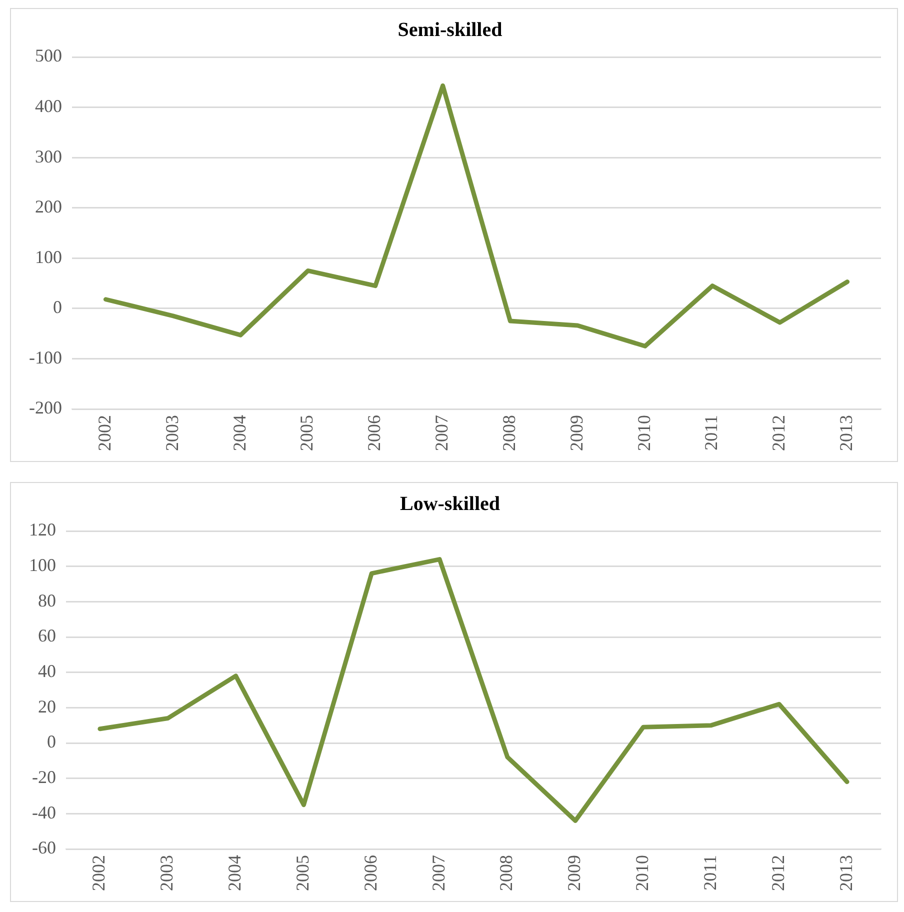 Image resolution: width=904 pixels, height=912 pixels. I want to click on y-tick-label: -100, so click(45, 357).